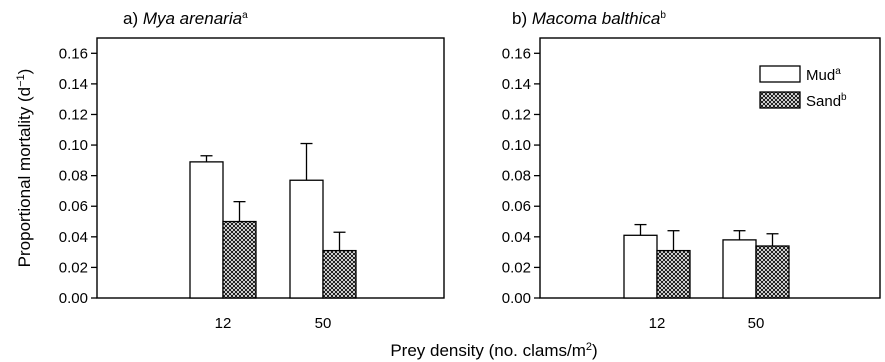  Describe the element at coordinates (73, 145) in the screenshot. I see `panel-a-y-tick-label: 0.10` at that location.